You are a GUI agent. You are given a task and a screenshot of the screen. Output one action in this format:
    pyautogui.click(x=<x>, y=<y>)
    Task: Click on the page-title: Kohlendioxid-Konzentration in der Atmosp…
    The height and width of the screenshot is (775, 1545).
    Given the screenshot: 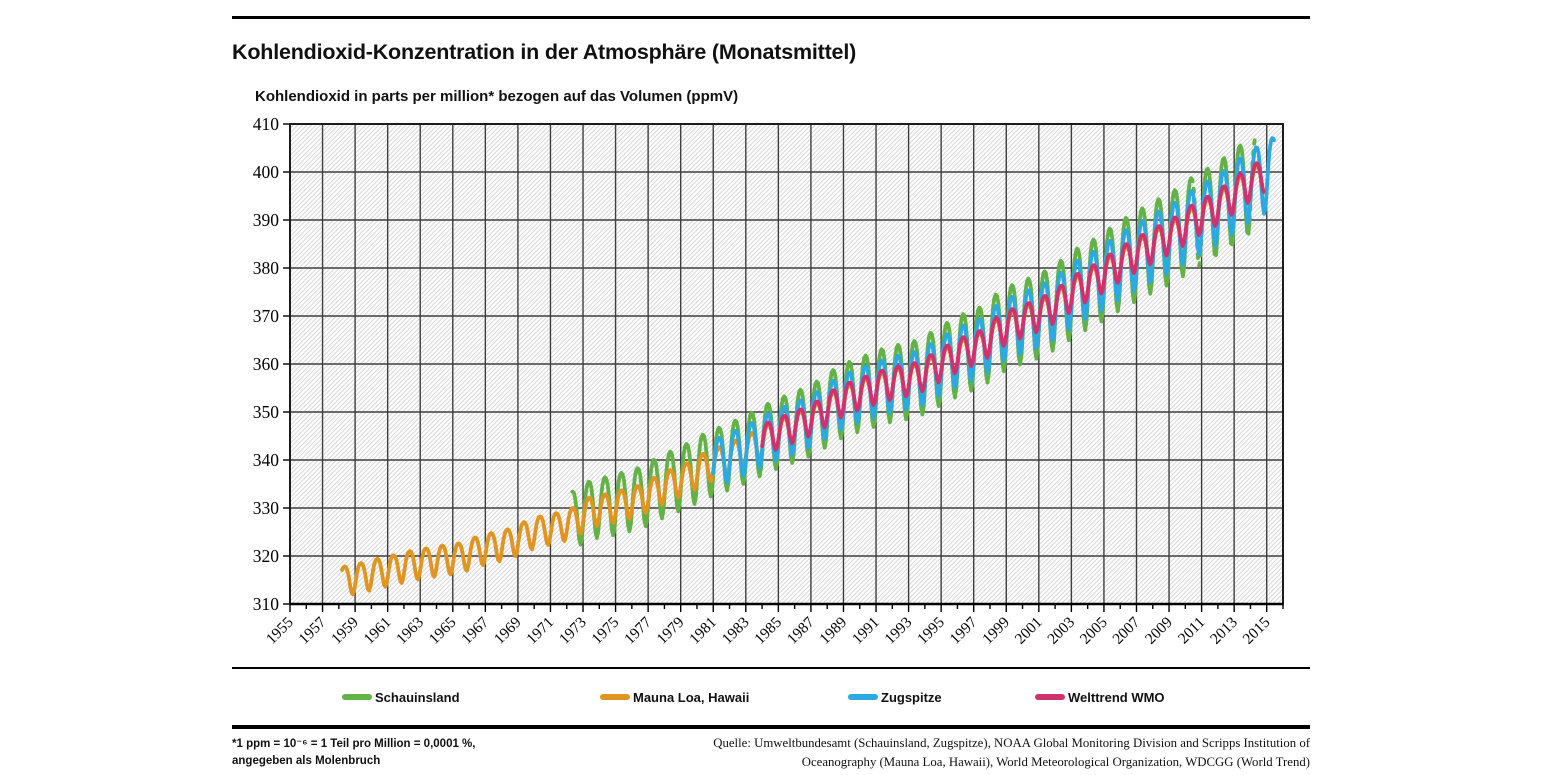 What is the action you would take?
    pyautogui.click(x=544, y=52)
    